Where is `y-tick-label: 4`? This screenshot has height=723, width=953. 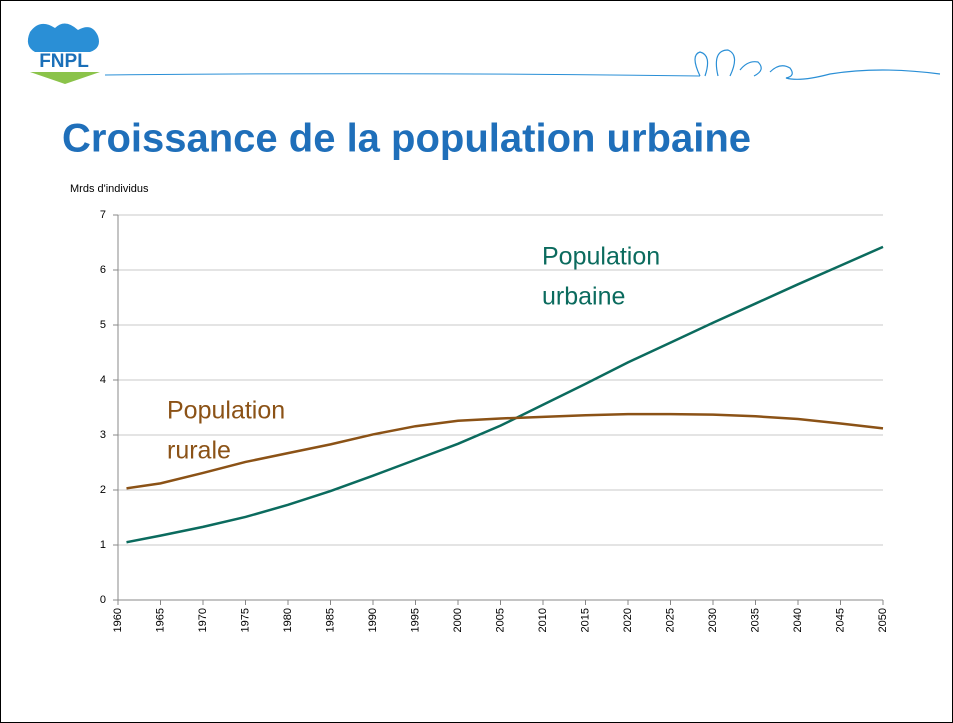
y-tick-label: 4 is located at coordinates (103, 380).